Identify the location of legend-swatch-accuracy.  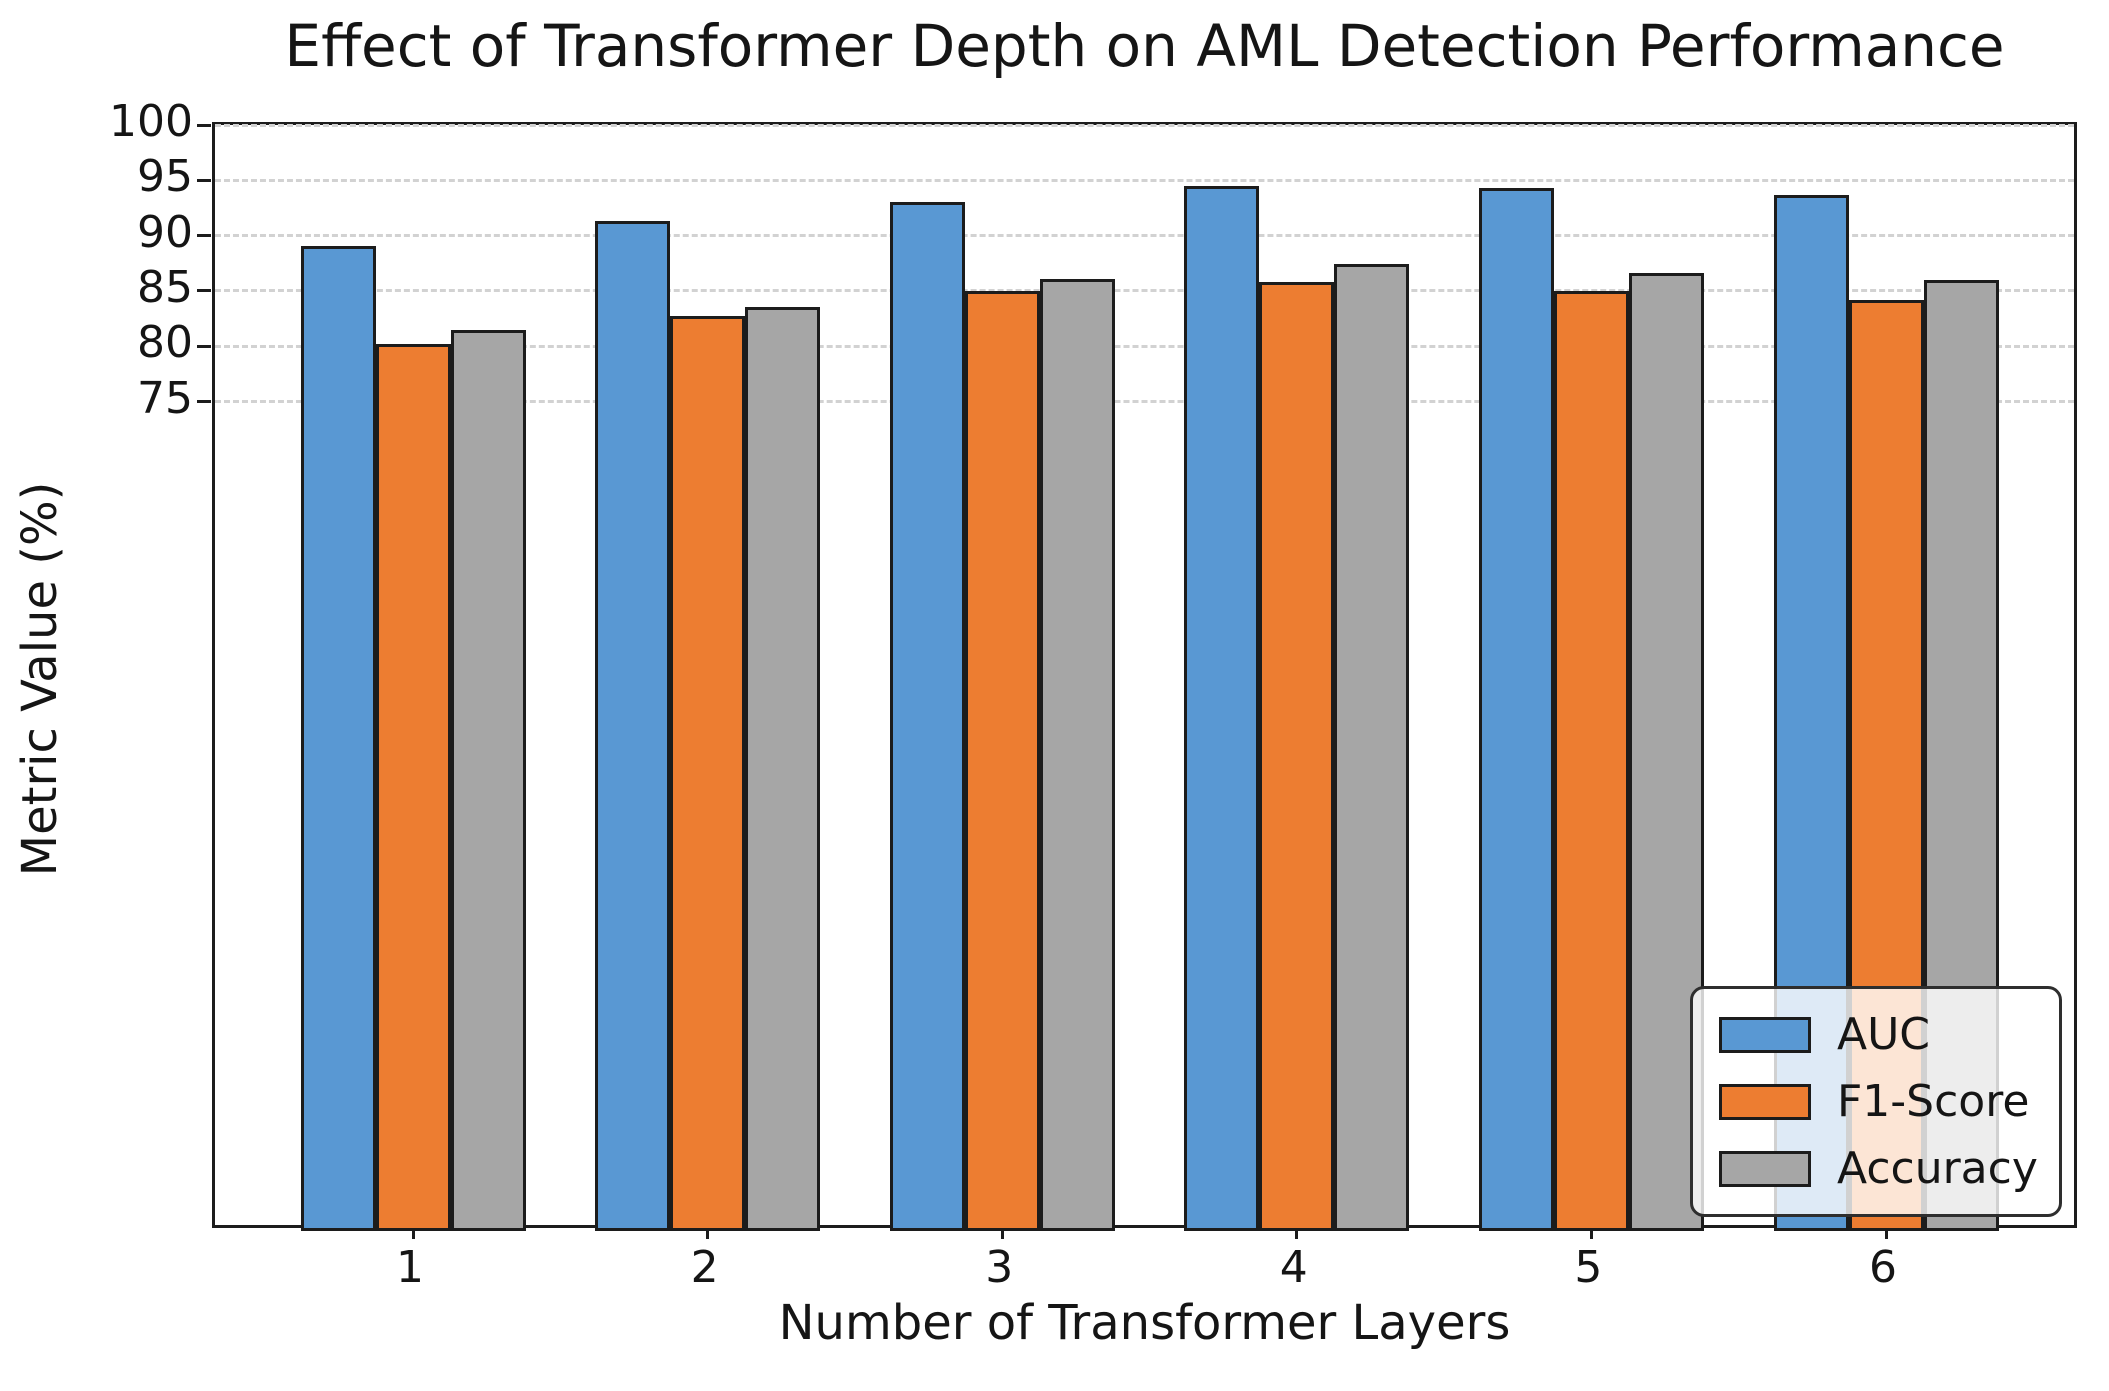
(1765, 1168).